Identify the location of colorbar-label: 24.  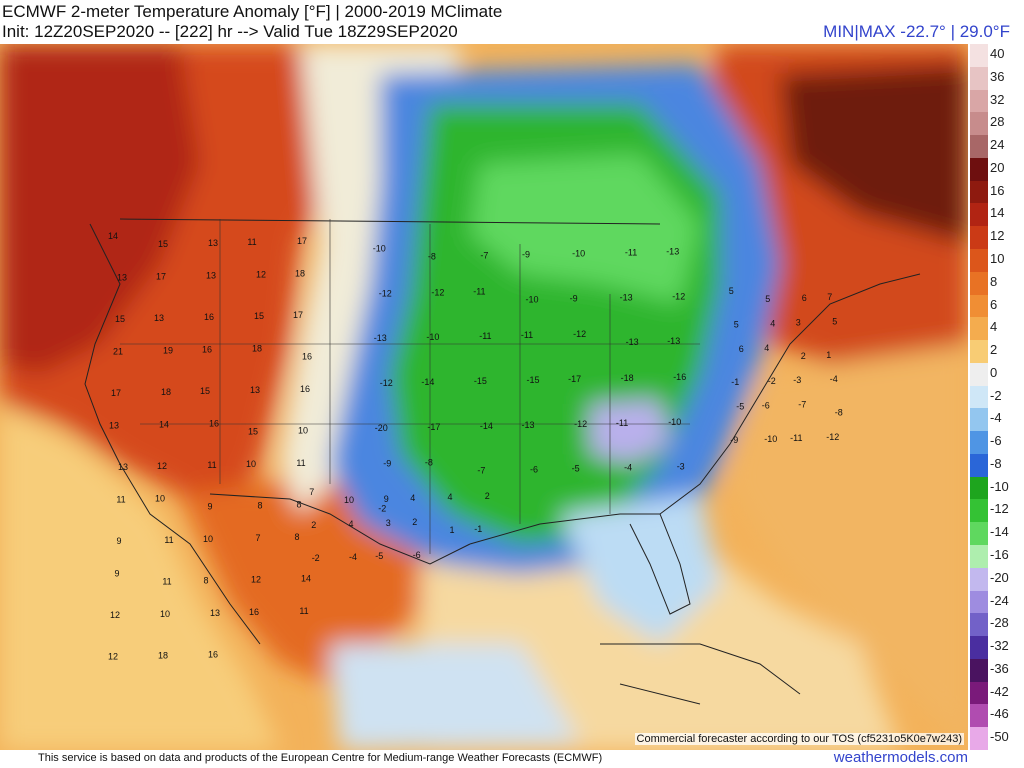
(997, 145).